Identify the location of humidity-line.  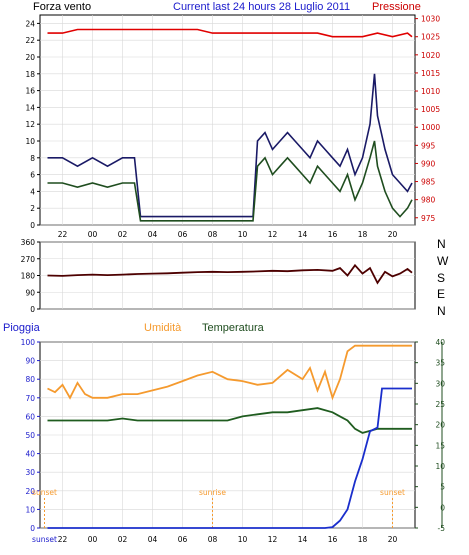
(229, 372).